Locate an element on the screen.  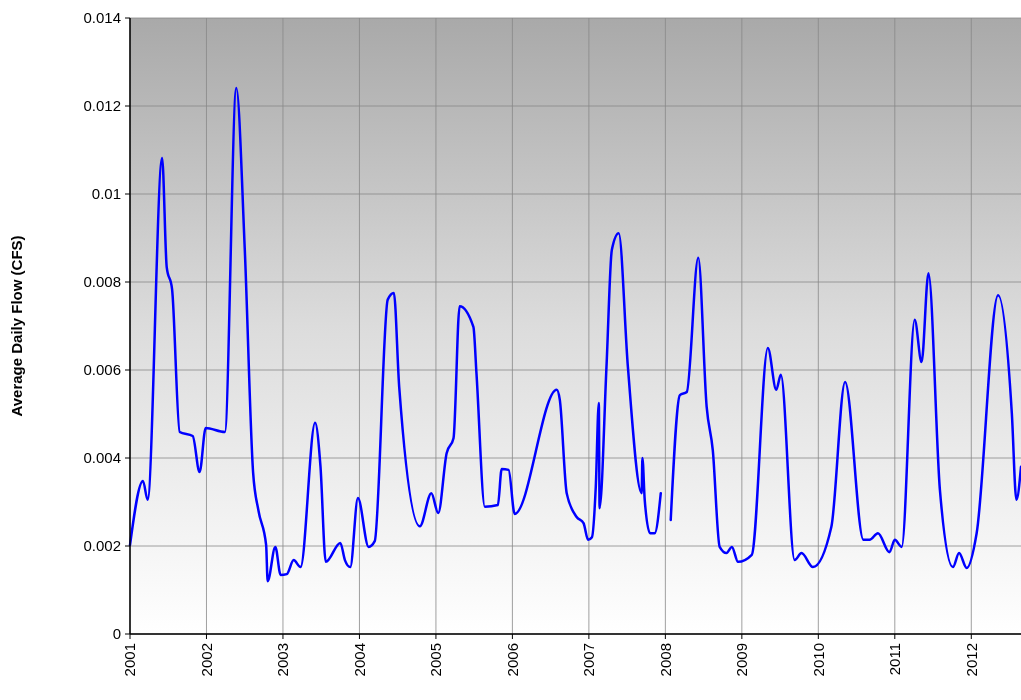
x-tick-label: 2009 is located at coordinates (742, 660).